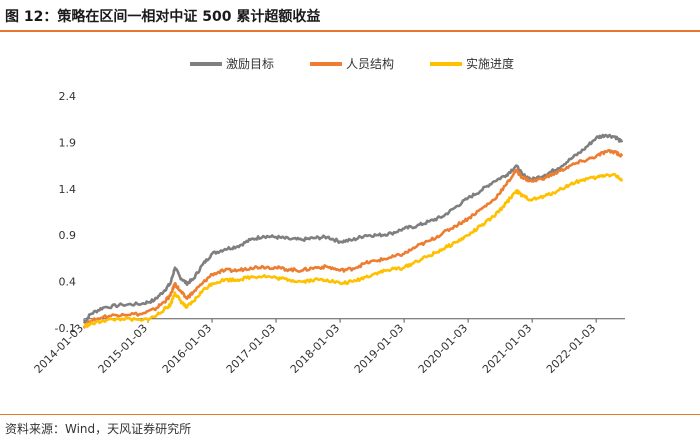 Image resolution: width=700 pixels, height=441 pixels. I want to click on y-tick-label: 1.4, so click(68, 189).